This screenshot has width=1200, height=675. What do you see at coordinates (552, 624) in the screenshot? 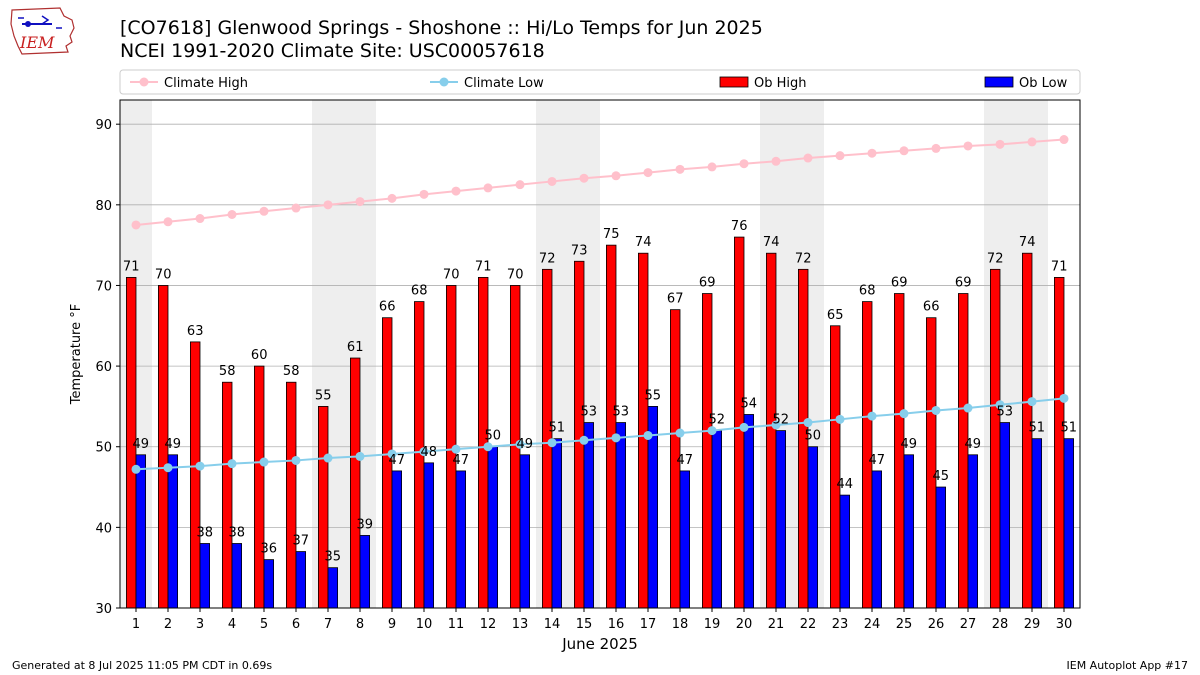
I see `x-tick-label: 14` at bounding box center [552, 624].